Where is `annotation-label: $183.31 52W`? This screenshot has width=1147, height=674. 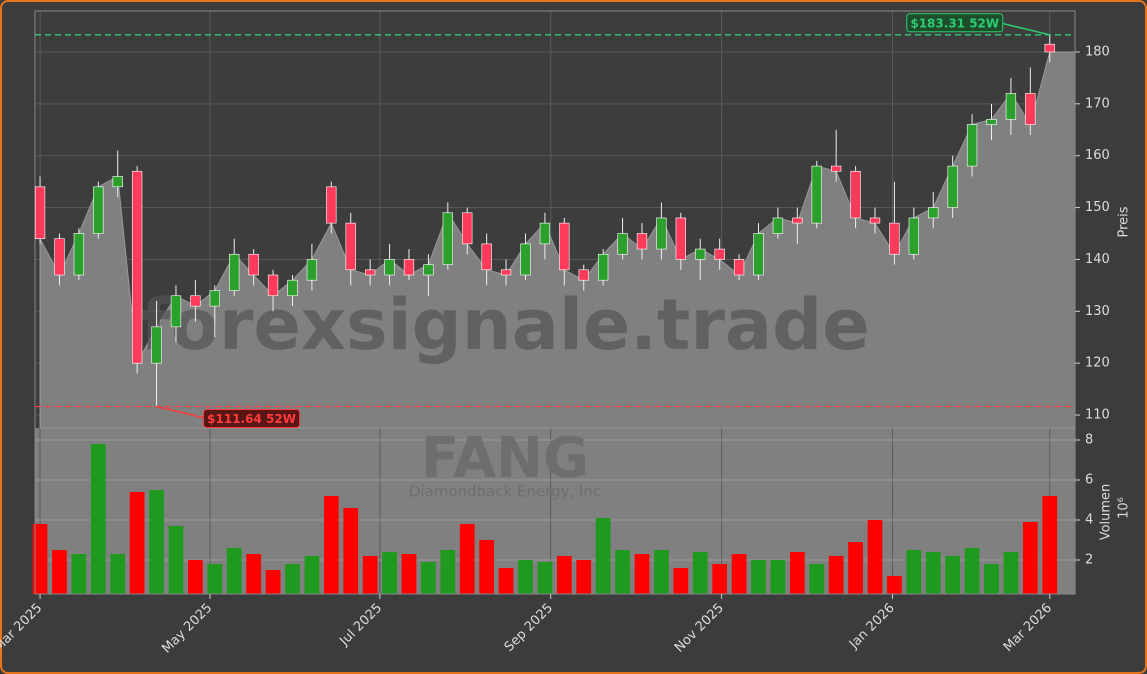 annotation-label: $183.31 52W is located at coordinates (954, 23).